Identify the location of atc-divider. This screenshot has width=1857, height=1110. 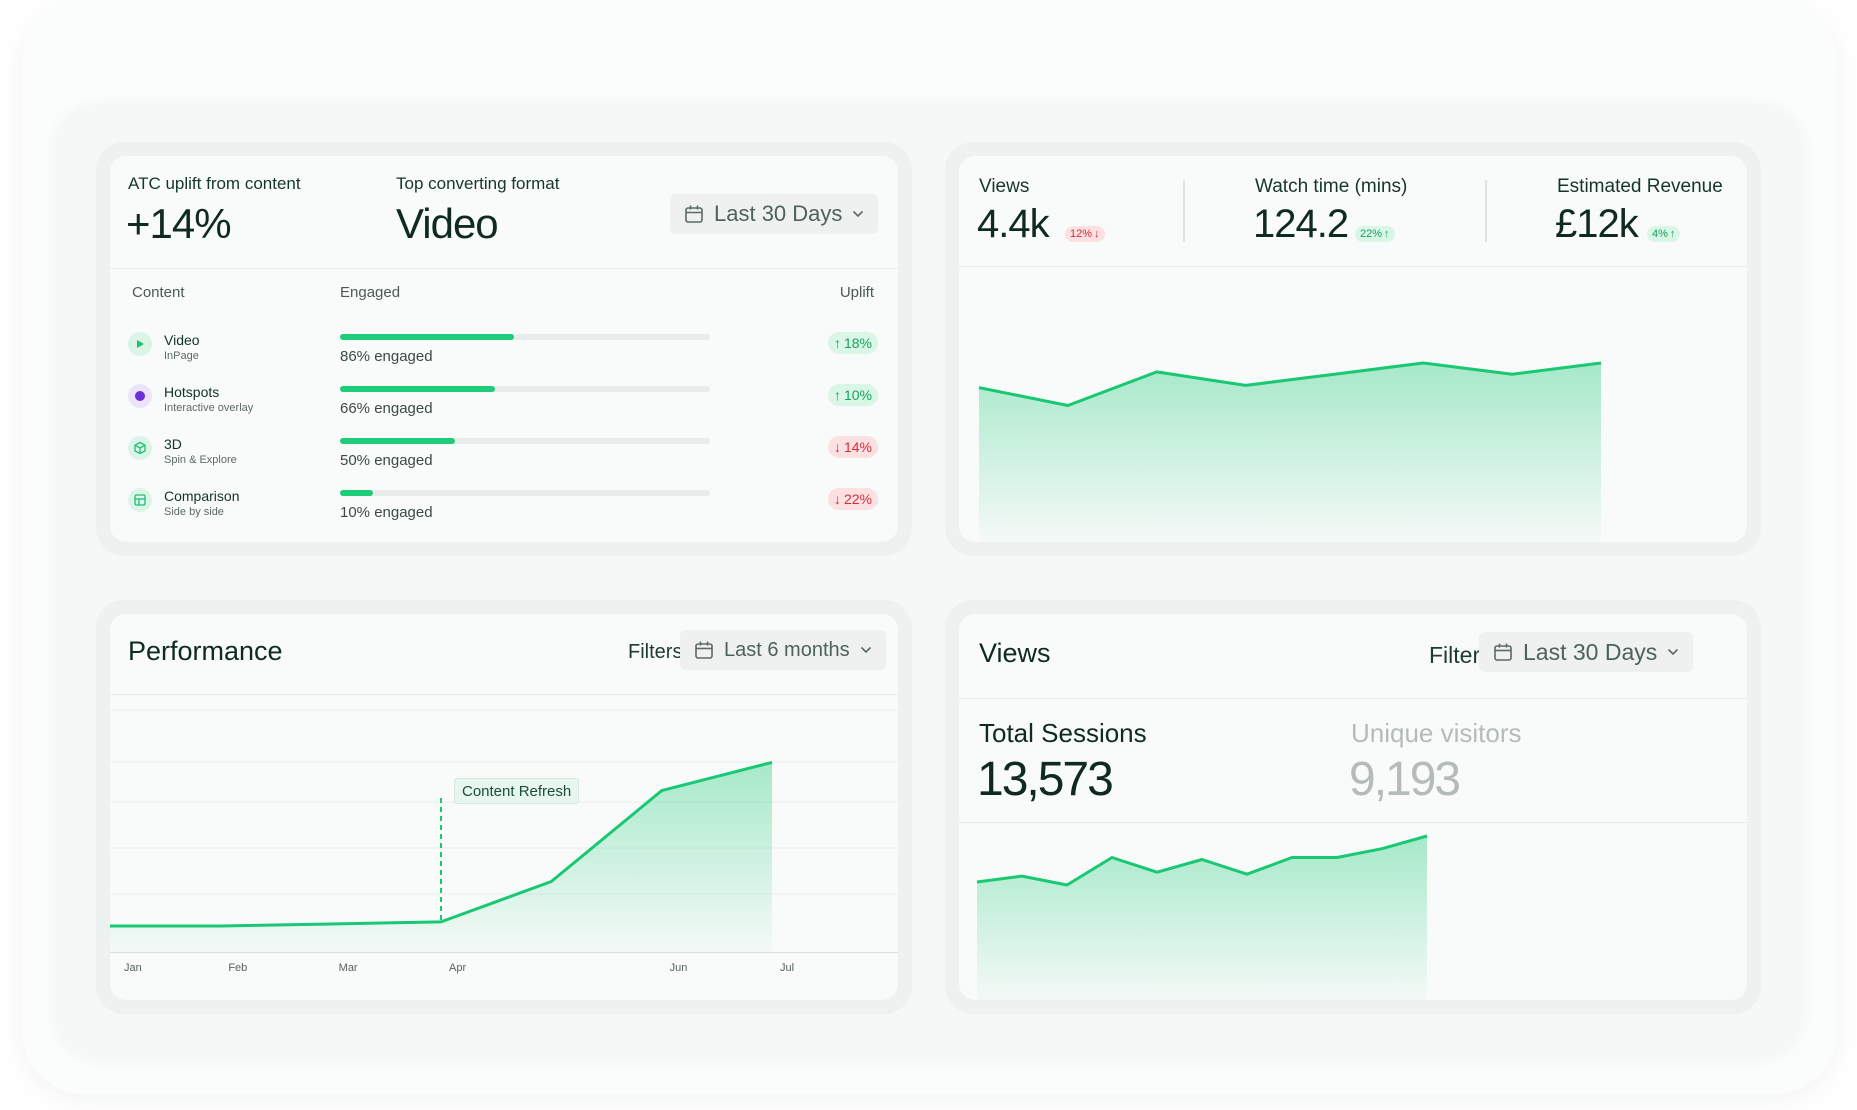
(504, 268).